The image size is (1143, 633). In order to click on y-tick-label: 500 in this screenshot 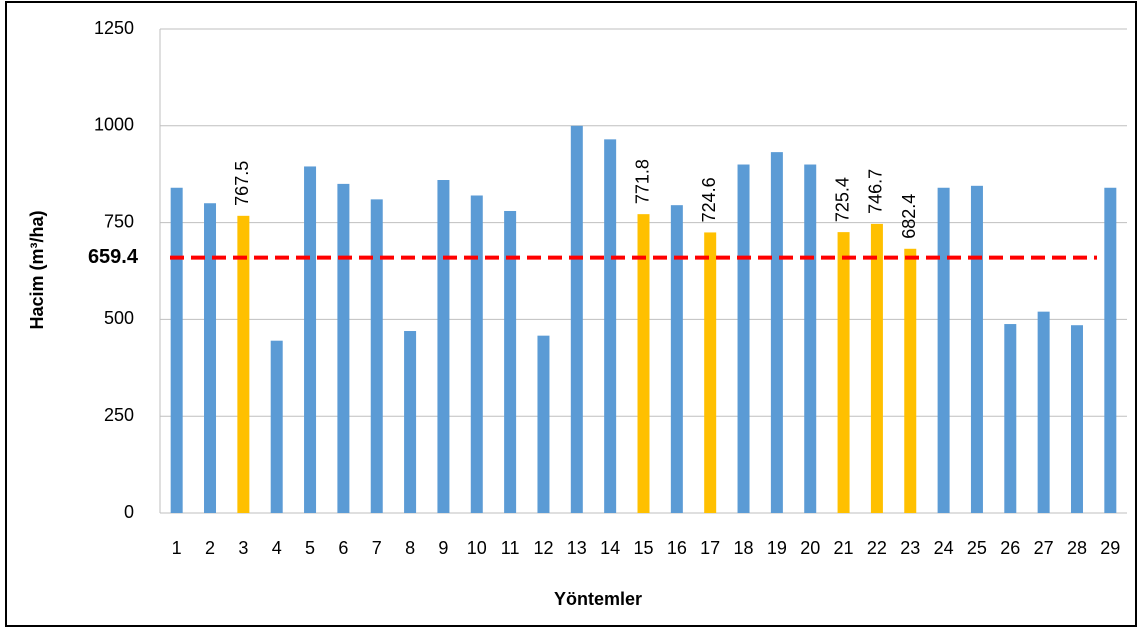, I will do `click(119, 318)`.